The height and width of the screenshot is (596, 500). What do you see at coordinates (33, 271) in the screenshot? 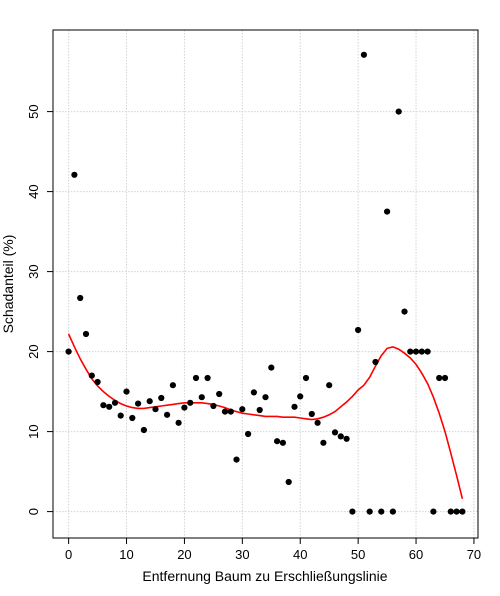
I see `y-tick-label: 30` at bounding box center [33, 271].